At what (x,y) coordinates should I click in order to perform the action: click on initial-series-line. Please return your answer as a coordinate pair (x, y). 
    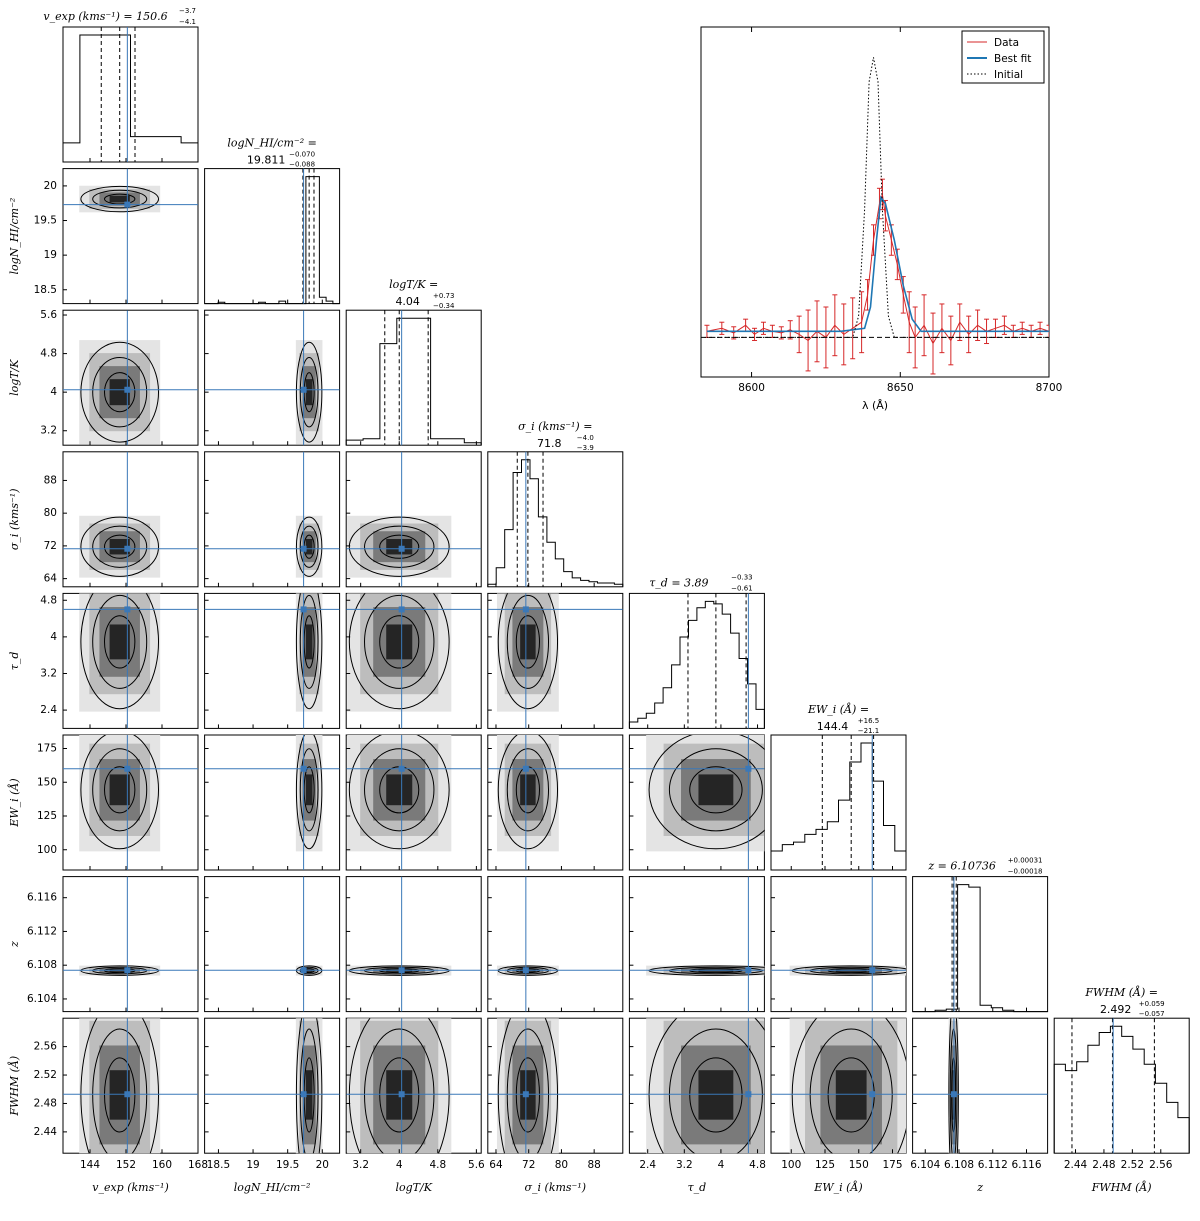
    Looking at the image, I should click on (877, 197).